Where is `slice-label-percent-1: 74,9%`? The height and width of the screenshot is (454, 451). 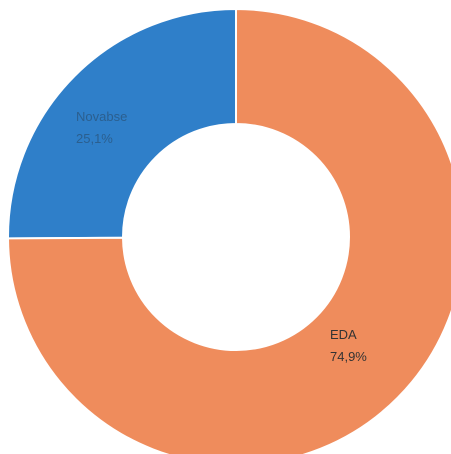 slice-label-percent-1: 74,9% is located at coordinates (348, 356).